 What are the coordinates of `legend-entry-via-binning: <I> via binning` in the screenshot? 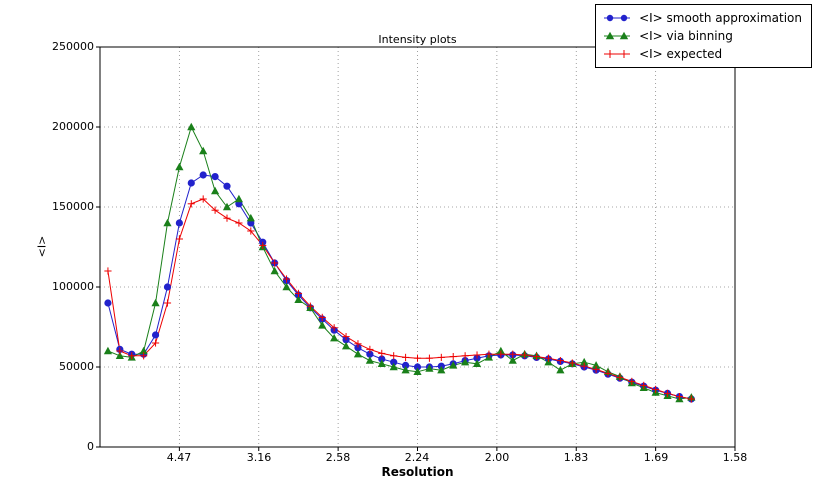 It's located at (702, 36).